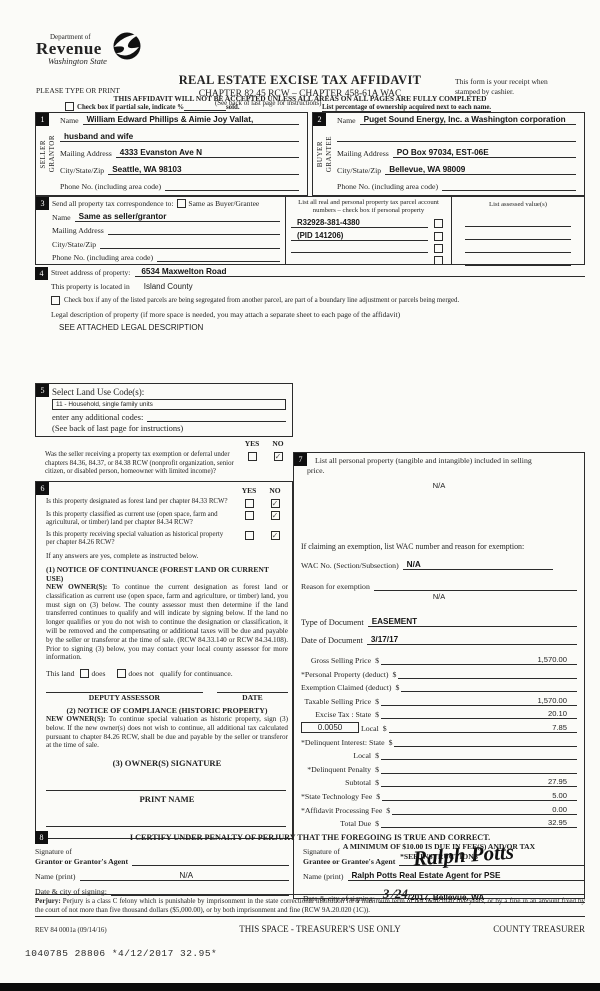 This screenshot has width=600, height=991. Describe the element at coordinates (479, 769) in the screenshot. I see `delinquent-penalty-field` at that location.